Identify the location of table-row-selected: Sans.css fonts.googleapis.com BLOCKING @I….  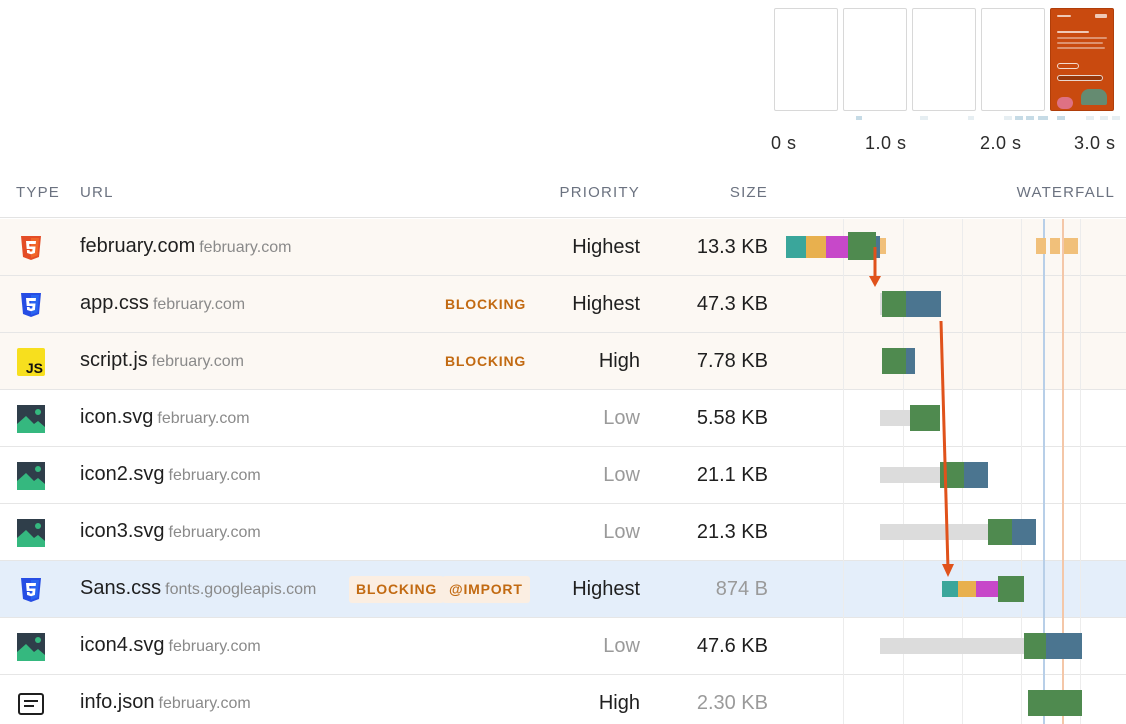
(563, 589).